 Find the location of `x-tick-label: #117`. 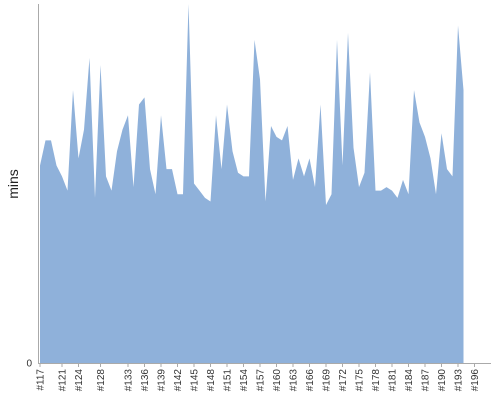

x-tick-label: #117 is located at coordinates (41, 380).